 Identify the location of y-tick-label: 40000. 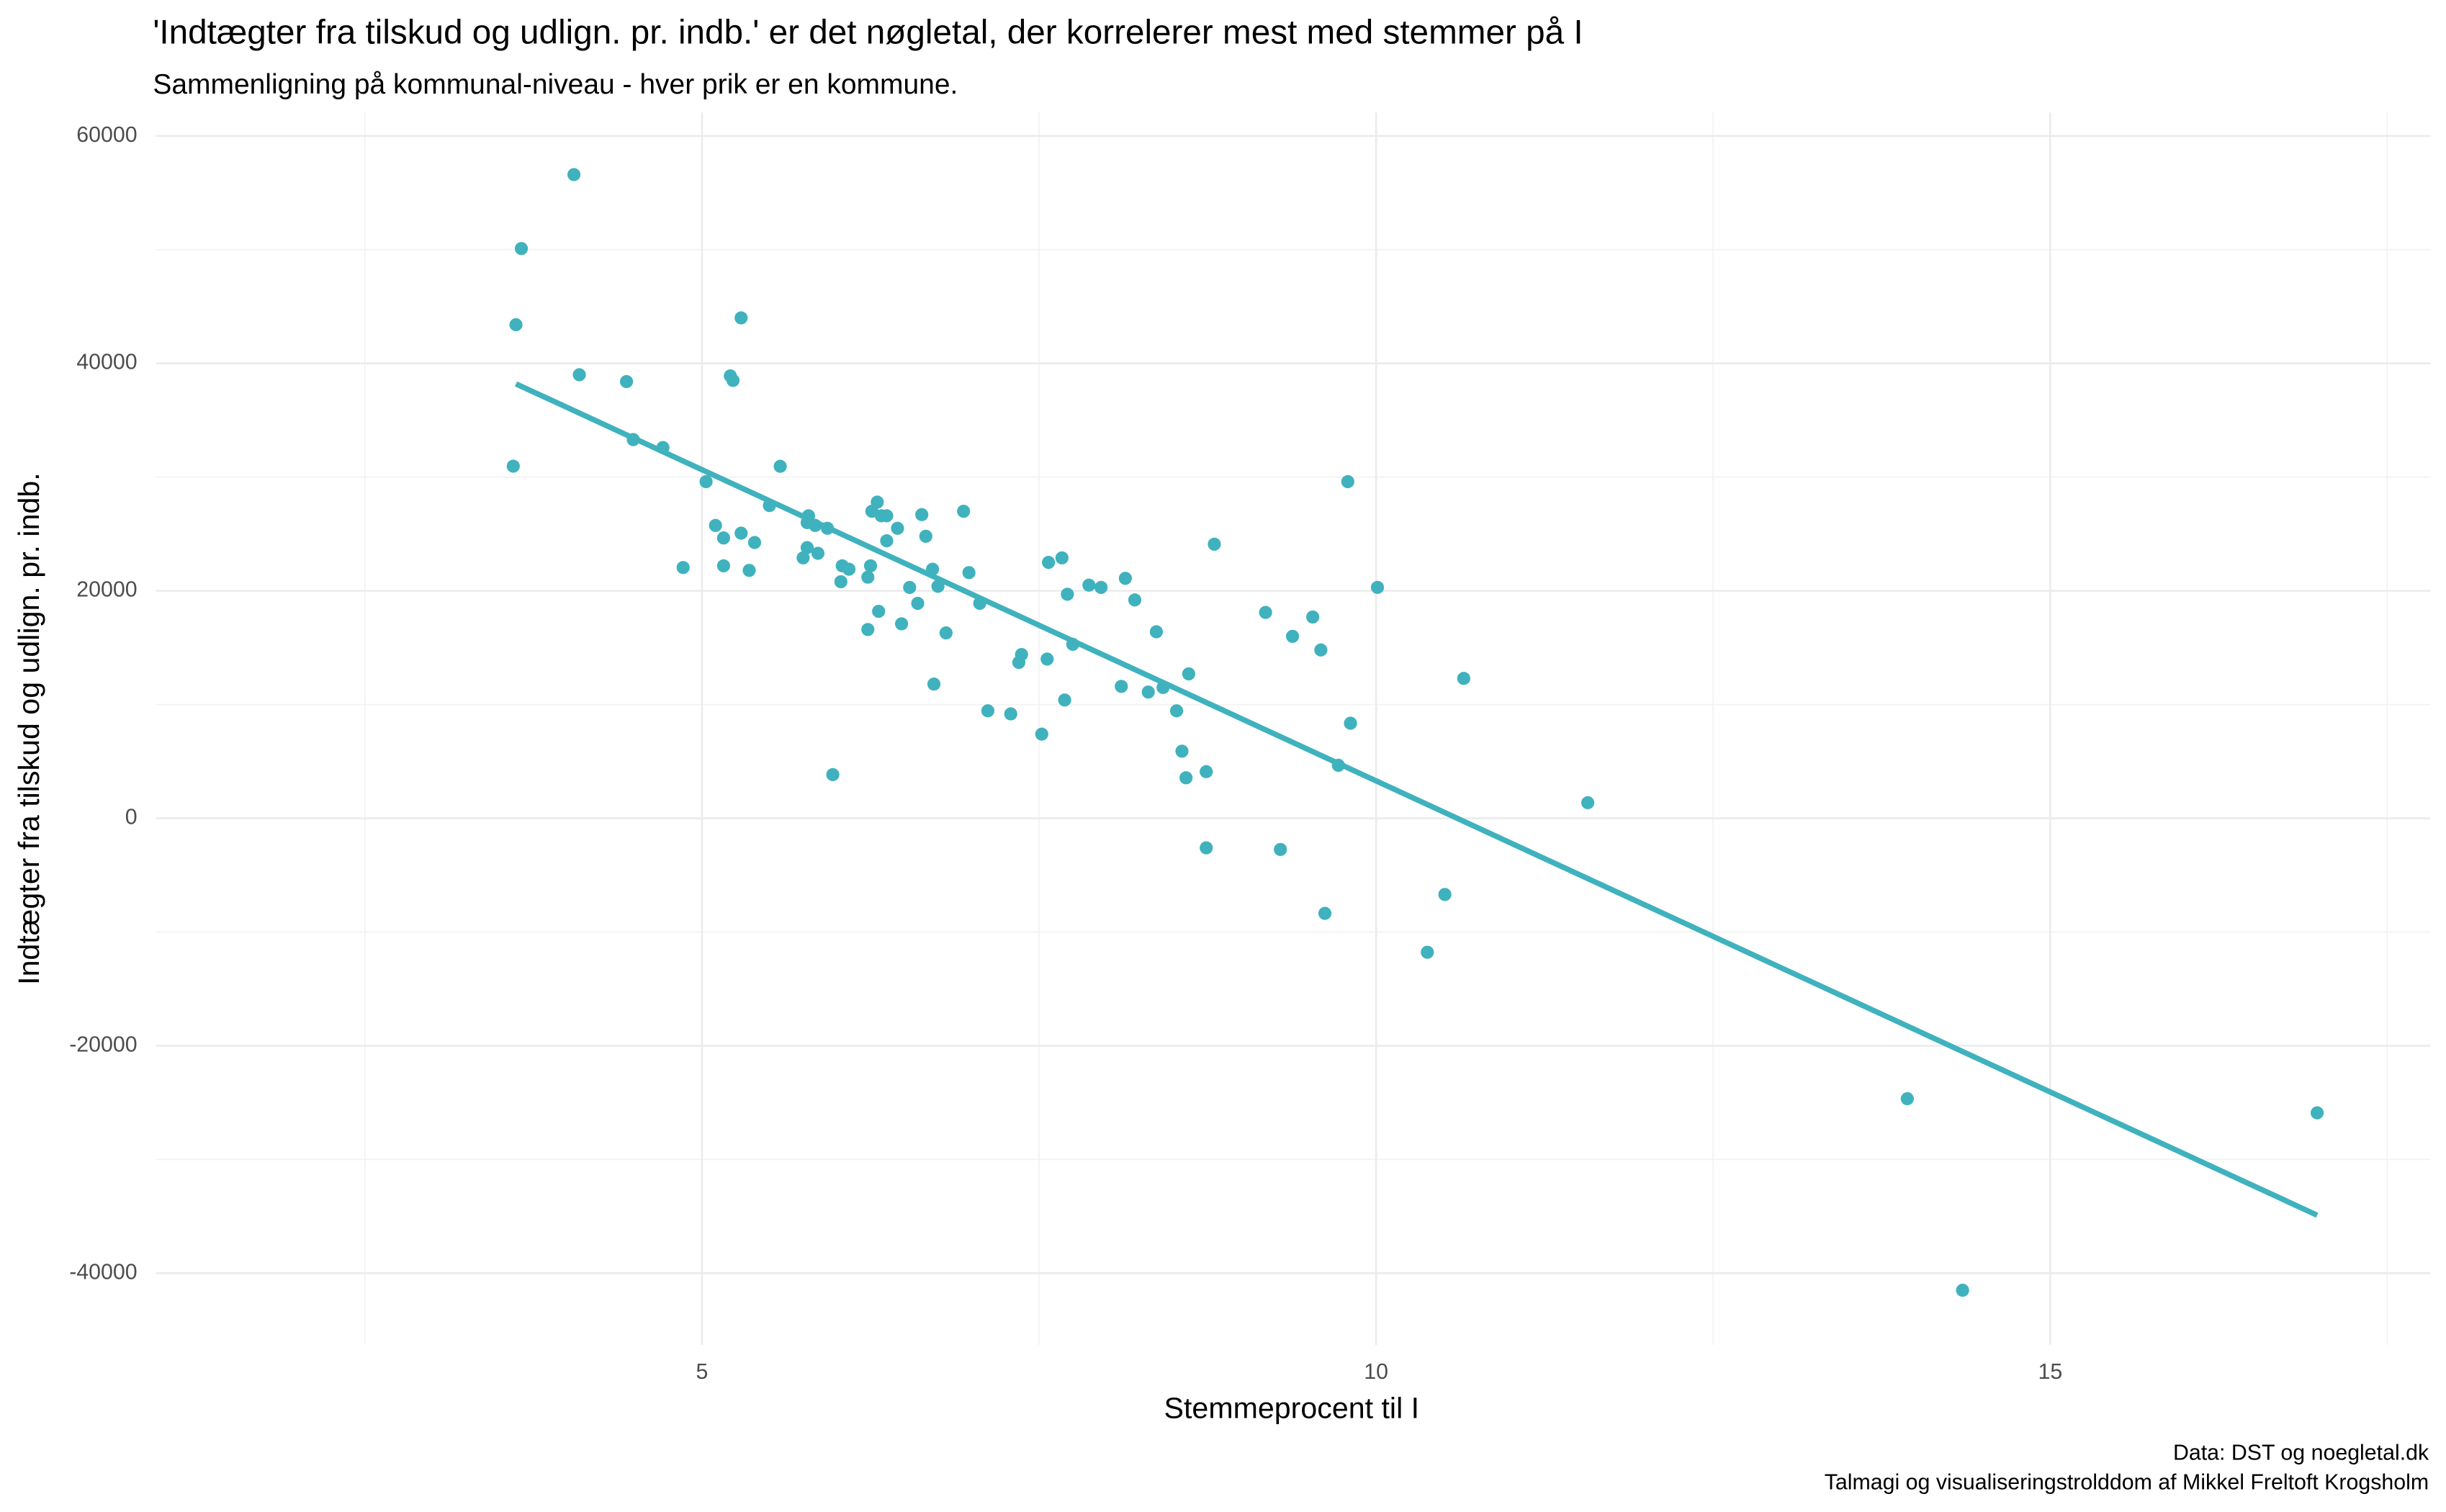
(106, 362).